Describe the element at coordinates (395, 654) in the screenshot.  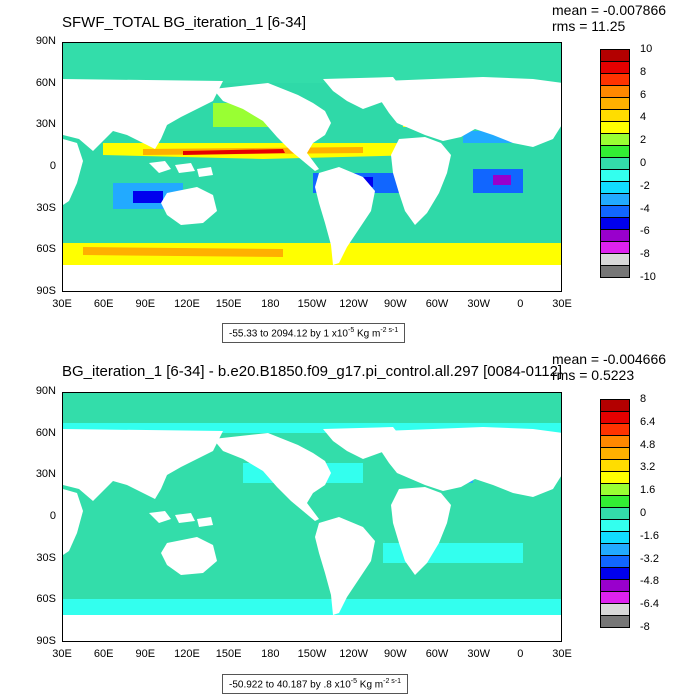
I see `lon-tick-label: 90W` at that location.